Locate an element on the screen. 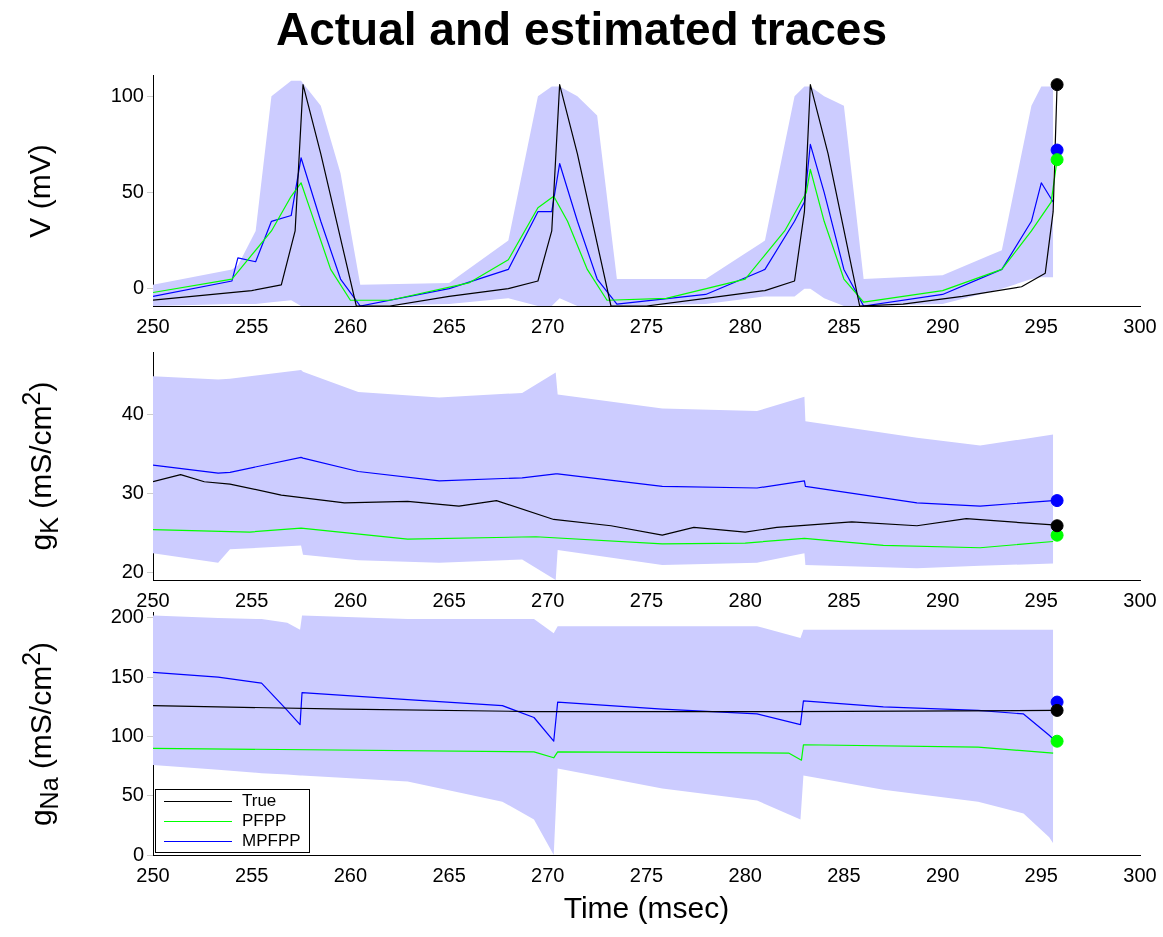  x-axis-title: Time (msec) is located at coordinates (646, 908).